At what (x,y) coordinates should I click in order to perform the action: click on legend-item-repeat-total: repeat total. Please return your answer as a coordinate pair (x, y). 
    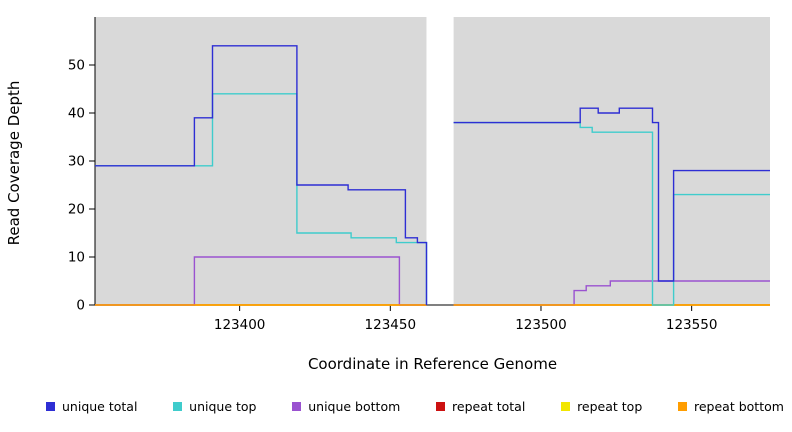
    Looking at the image, I should click on (480, 406).